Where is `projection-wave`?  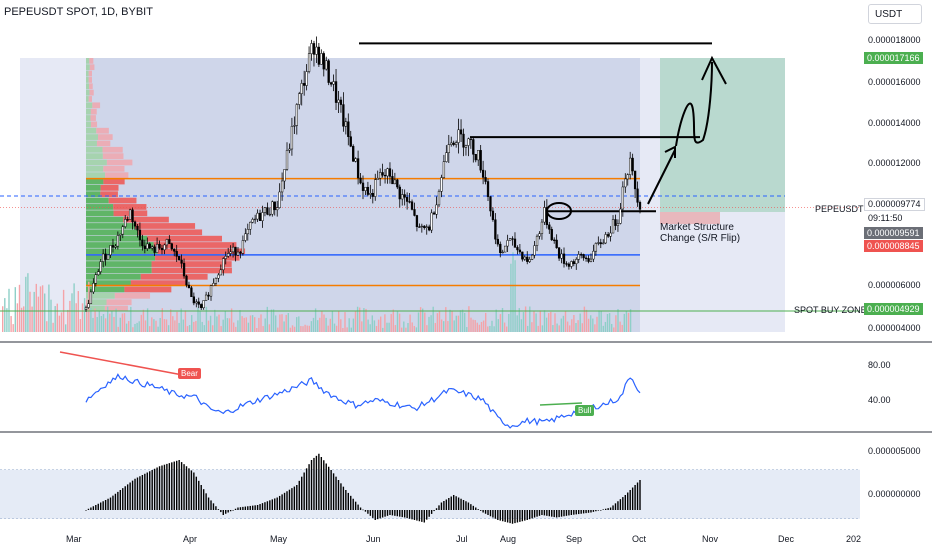
projection-wave is located at coordinates (694, 104).